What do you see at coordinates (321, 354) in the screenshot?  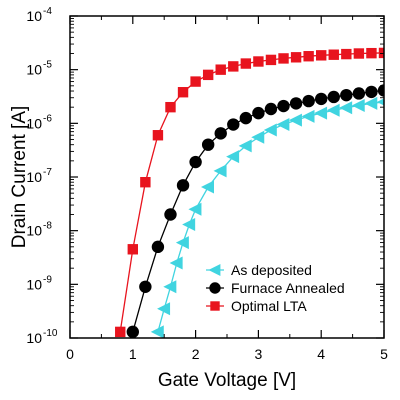 I see `x-tick-label: 4` at bounding box center [321, 354].